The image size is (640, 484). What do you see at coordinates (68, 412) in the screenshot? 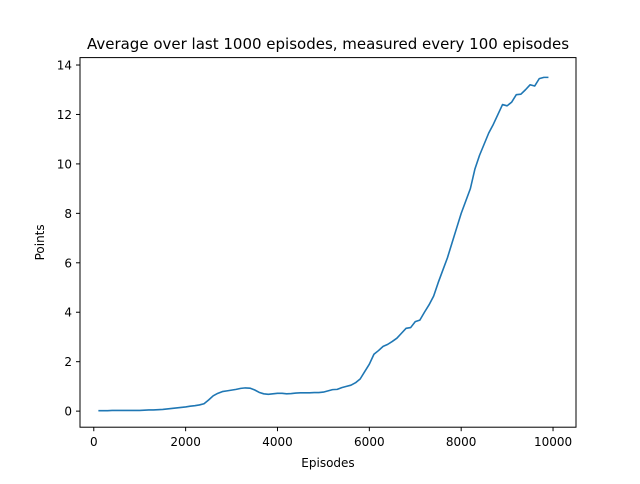
I see `y-tick-label: 0` at bounding box center [68, 412].